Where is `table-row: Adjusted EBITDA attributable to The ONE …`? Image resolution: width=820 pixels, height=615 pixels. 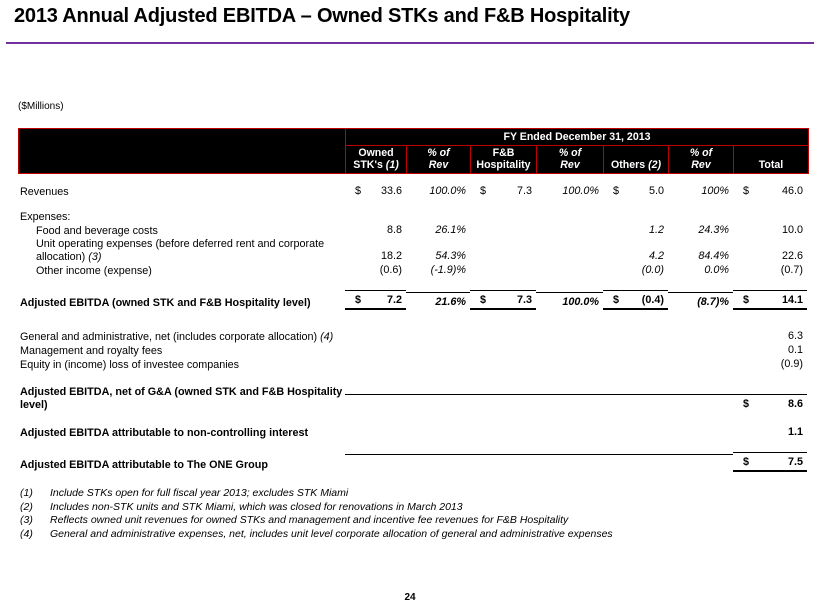 table-row: Adjusted EBITDA attributable to The ONE … is located at coordinates (413, 462).